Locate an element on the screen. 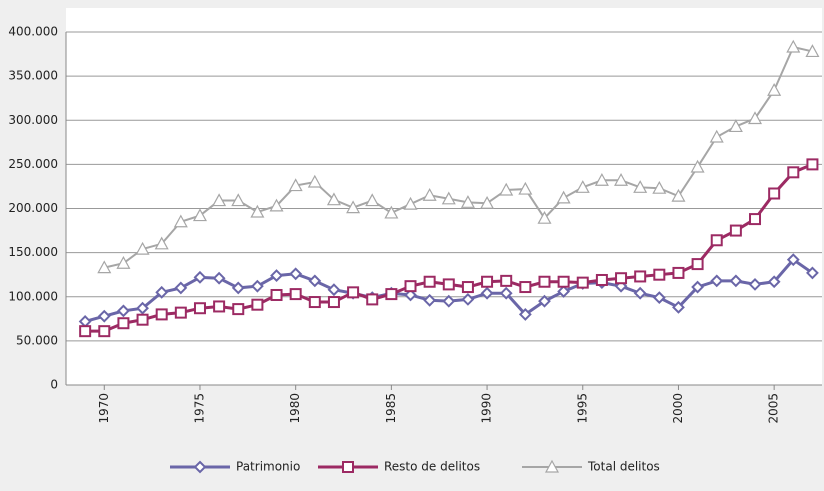 This screenshot has width=824, height=491. legend-item: Resto de delitos is located at coordinates (399, 467).